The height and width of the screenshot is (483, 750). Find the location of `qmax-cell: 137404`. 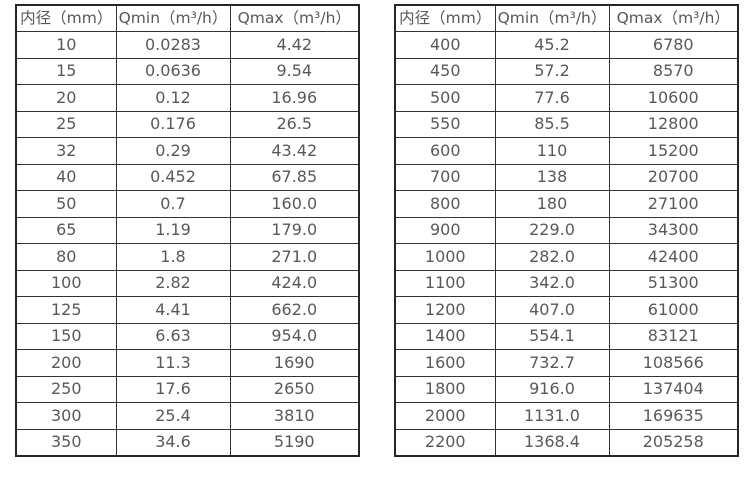

qmax-cell: 137404 is located at coordinates (673, 389).